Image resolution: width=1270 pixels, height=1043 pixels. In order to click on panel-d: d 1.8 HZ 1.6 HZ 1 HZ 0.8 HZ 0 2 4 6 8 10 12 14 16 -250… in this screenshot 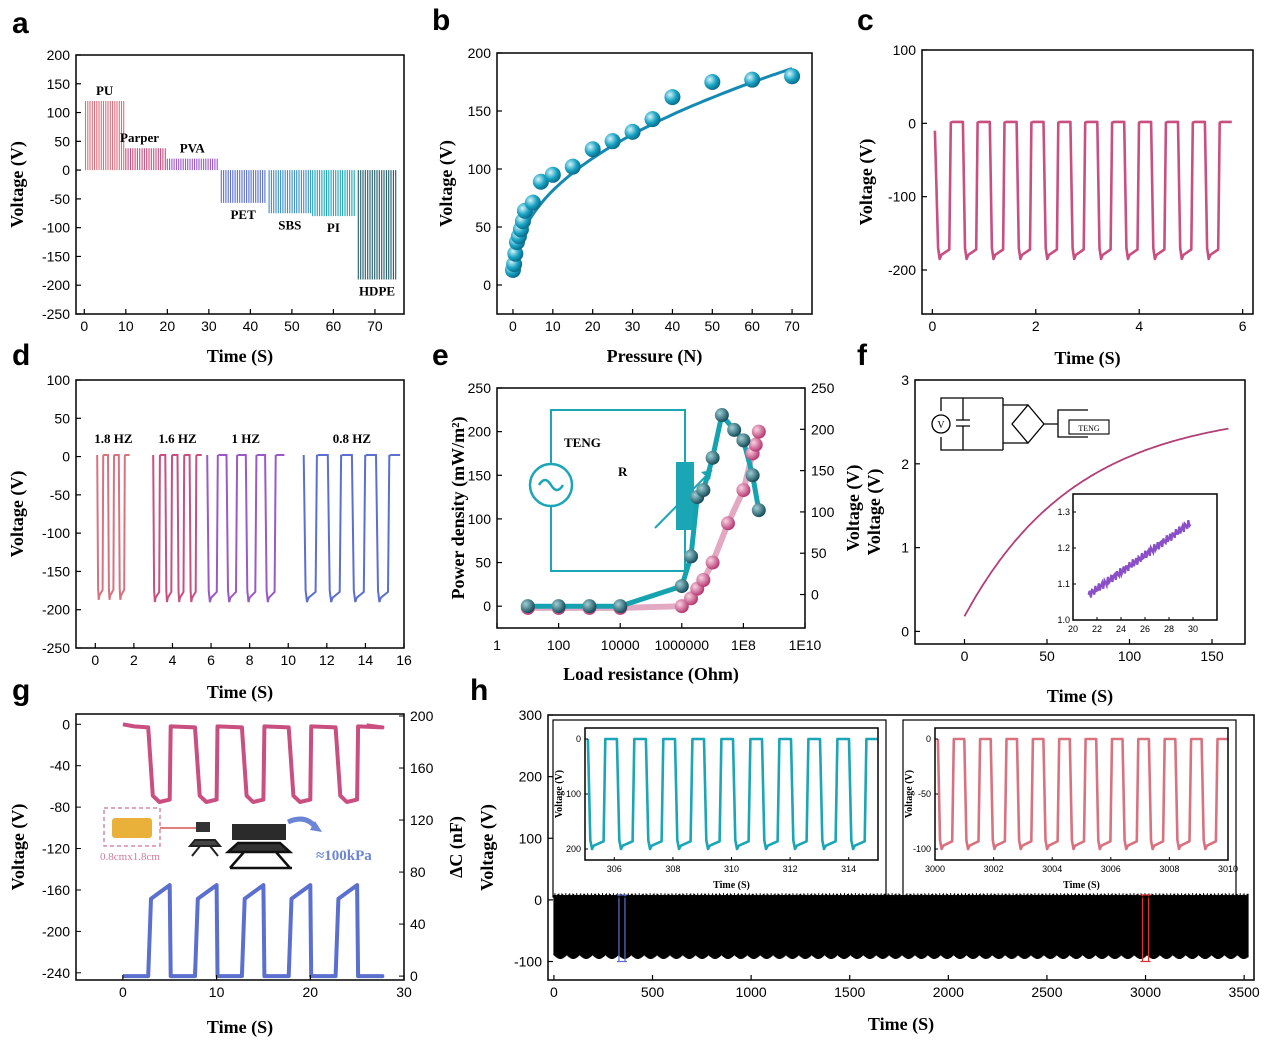, I will do `click(209, 521)`.